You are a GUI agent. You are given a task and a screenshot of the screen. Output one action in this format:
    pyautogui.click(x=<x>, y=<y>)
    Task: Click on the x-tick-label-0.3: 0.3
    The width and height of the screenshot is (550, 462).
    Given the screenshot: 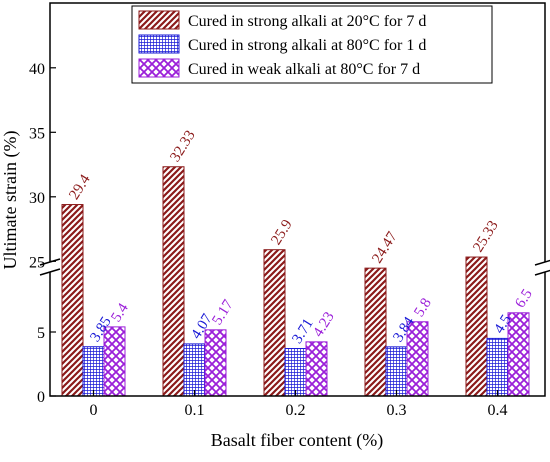 What is the action you would take?
    pyautogui.click(x=397, y=410)
    